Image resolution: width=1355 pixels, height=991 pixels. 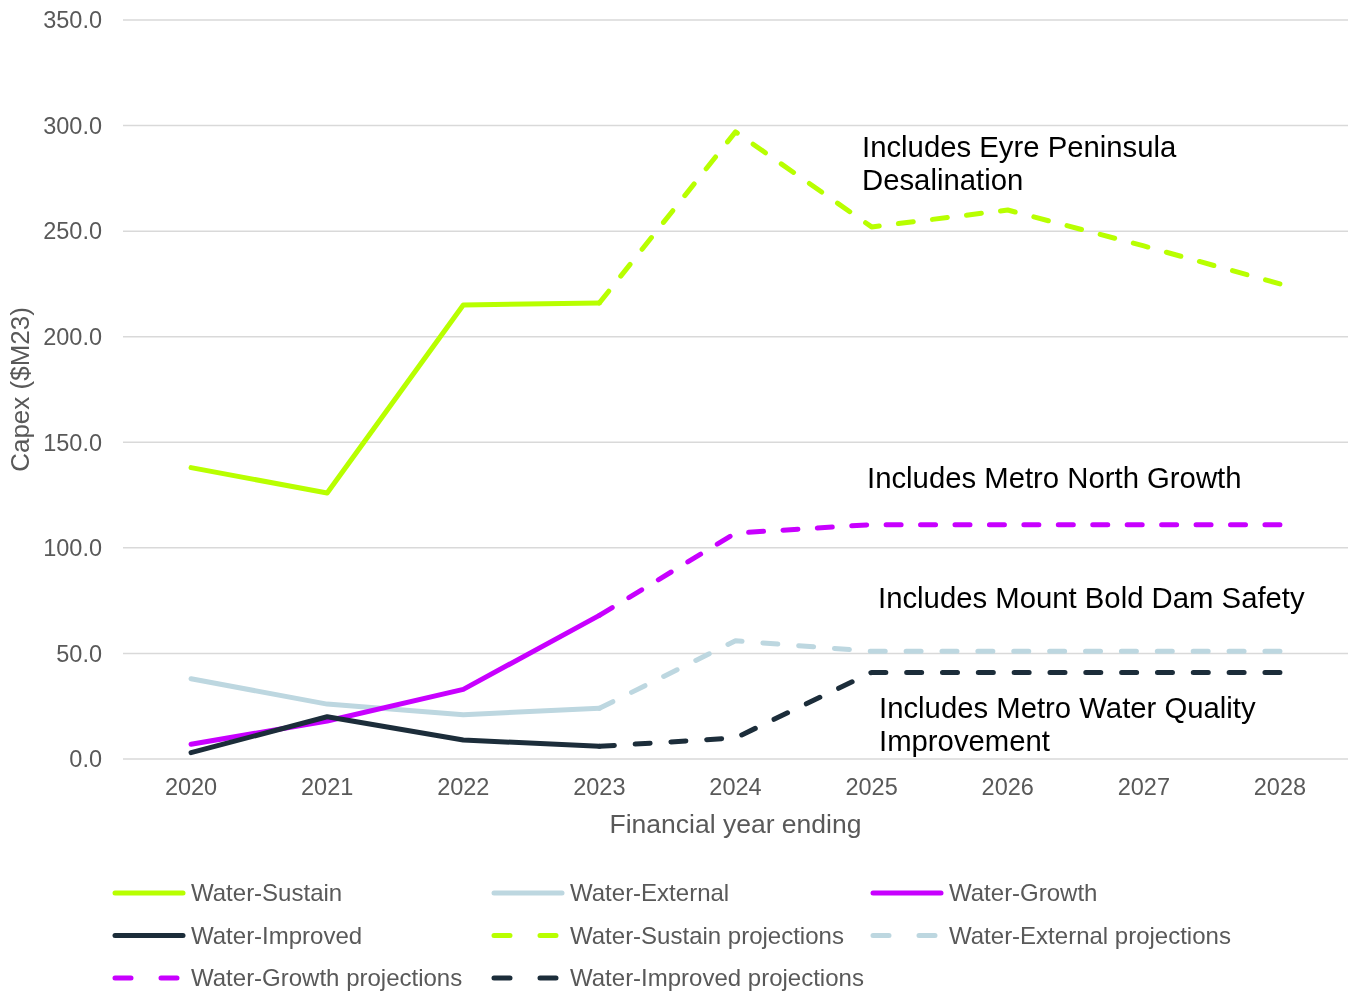 What do you see at coordinates (871, 787) in the screenshot?
I see `x-tick-label: 2025` at bounding box center [871, 787].